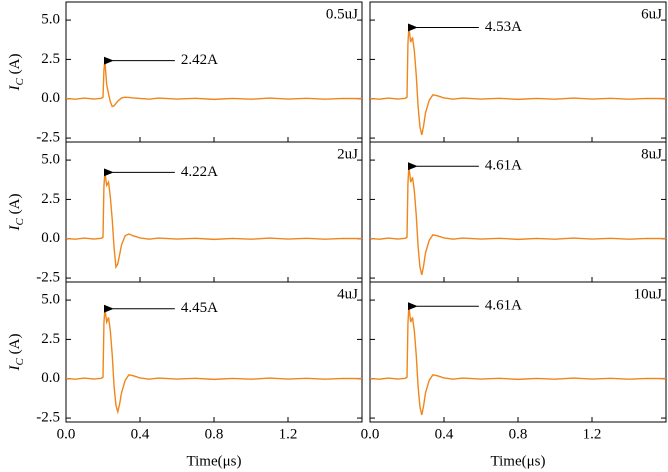 This screenshot has width=668, height=472. What do you see at coordinates (648, 294) in the screenshot?
I see `energy-label: 10uJ` at bounding box center [648, 294].